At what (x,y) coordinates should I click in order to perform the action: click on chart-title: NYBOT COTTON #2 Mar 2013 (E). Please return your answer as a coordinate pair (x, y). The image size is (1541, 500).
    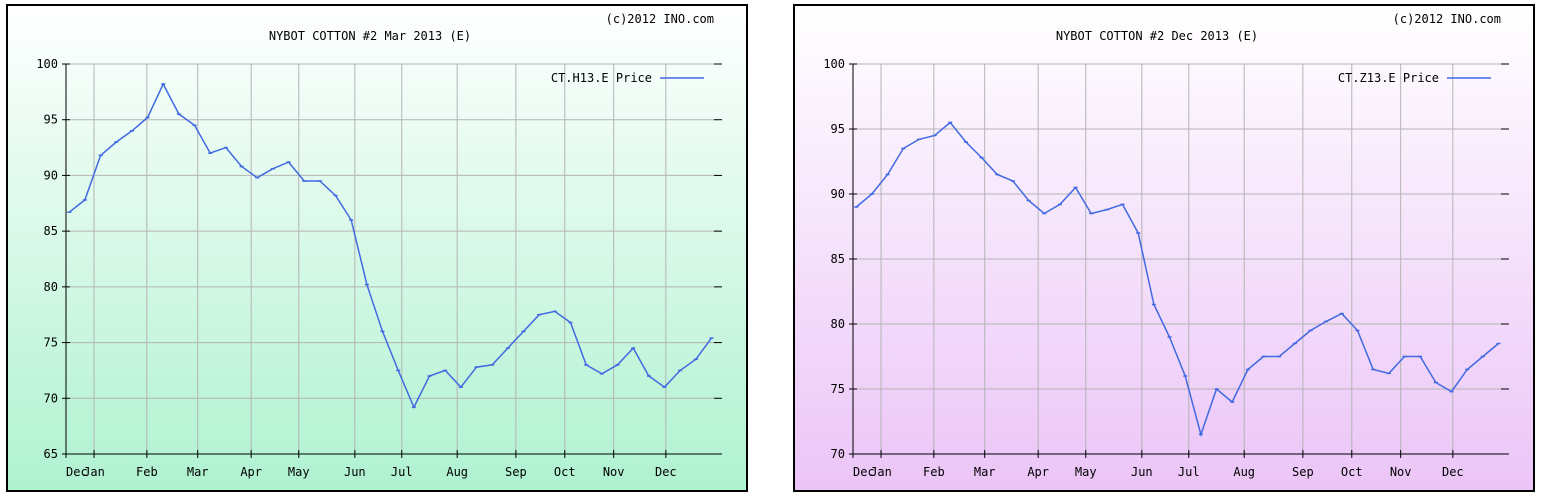
    Looking at the image, I should click on (370, 36).